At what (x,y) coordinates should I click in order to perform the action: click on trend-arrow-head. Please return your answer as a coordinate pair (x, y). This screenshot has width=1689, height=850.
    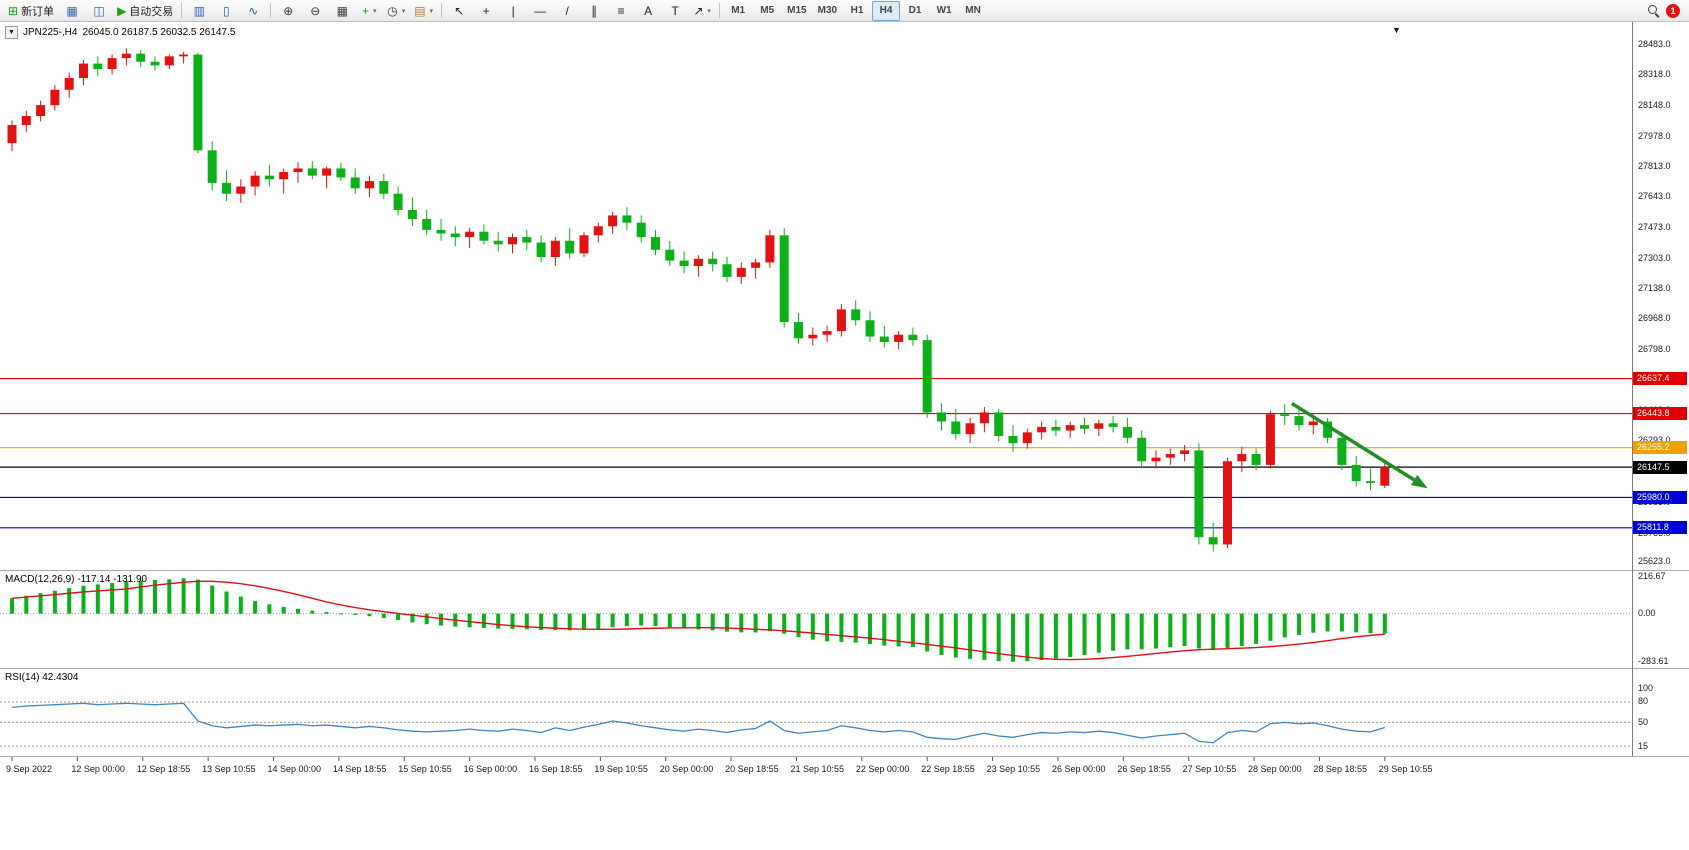
    Looking at the image, I should click on (1419, 481).